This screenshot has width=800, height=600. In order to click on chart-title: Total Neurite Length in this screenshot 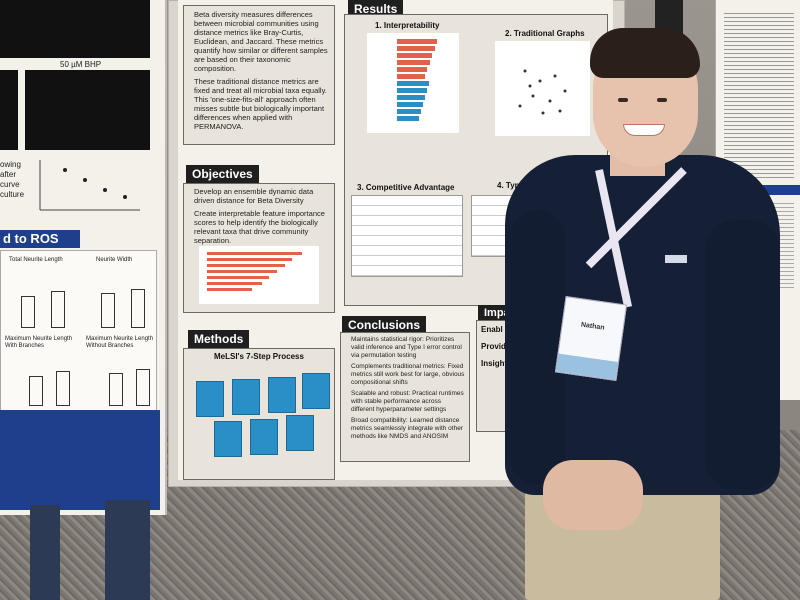, I will do `click(36, 260)`.